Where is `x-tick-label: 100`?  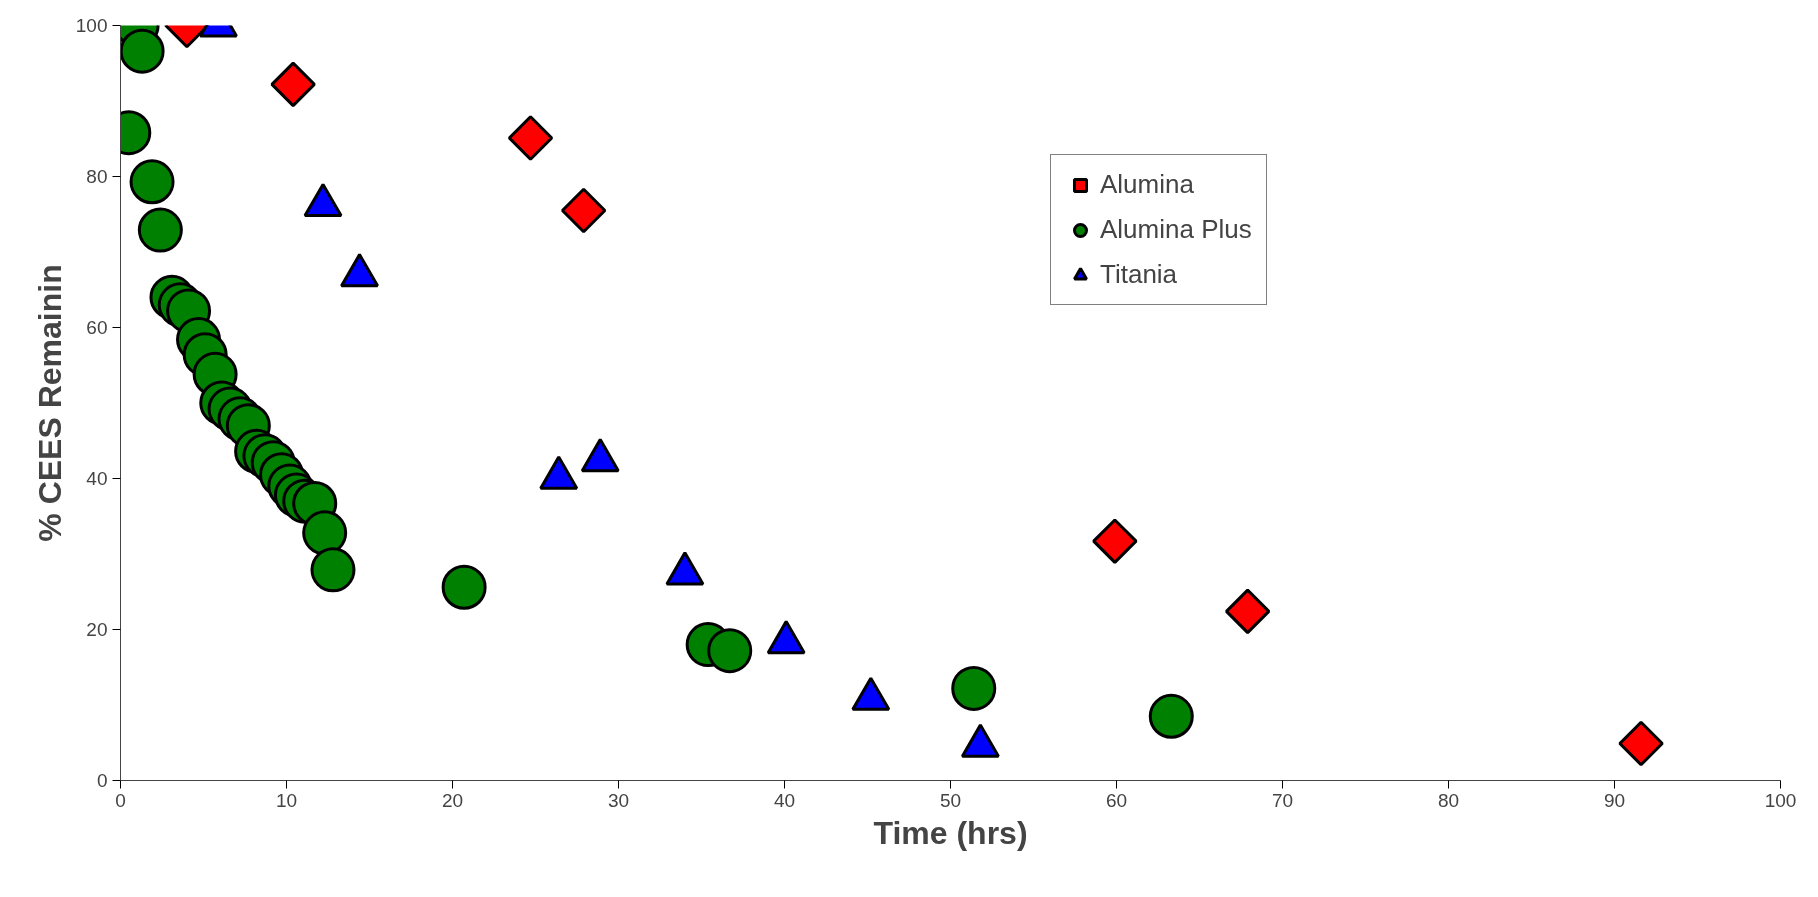
x-tick-label: 100 is located at coordinates (1780, 800).